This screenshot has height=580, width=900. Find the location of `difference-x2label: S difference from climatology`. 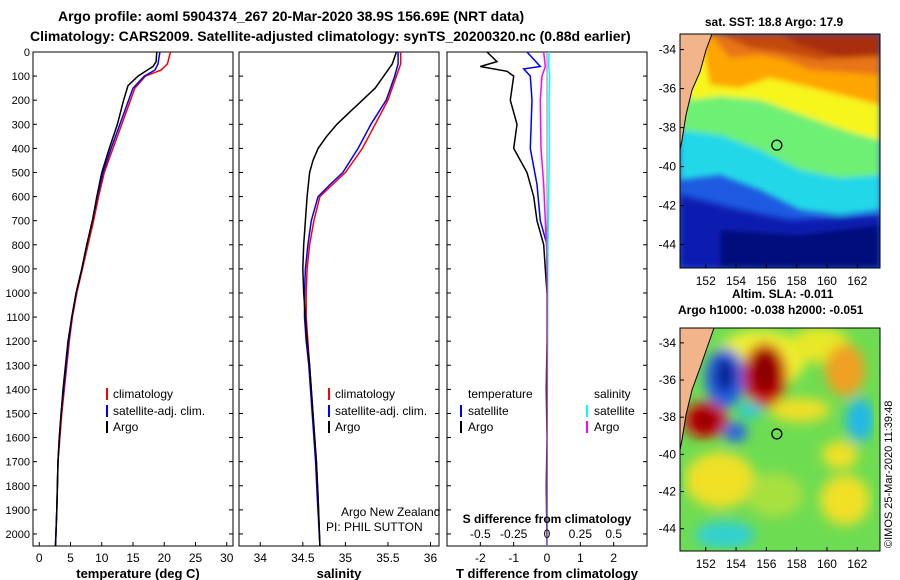

difference-x2label: S difference from climatology is located at coordinates (547, 519).